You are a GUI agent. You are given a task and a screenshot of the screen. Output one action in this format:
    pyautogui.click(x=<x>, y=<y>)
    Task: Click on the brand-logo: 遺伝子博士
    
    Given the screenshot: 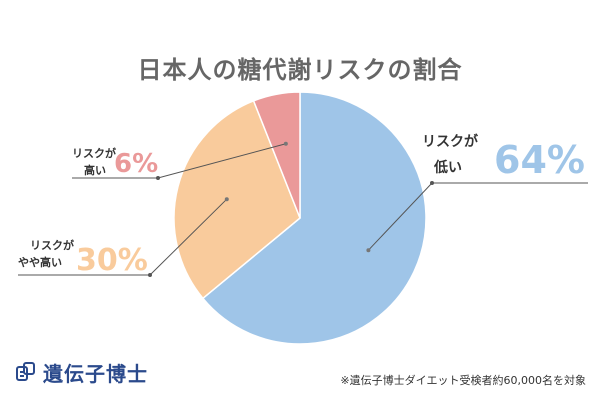 What is the action you would take?
    pyautogui.click(x=81, y=372)
    